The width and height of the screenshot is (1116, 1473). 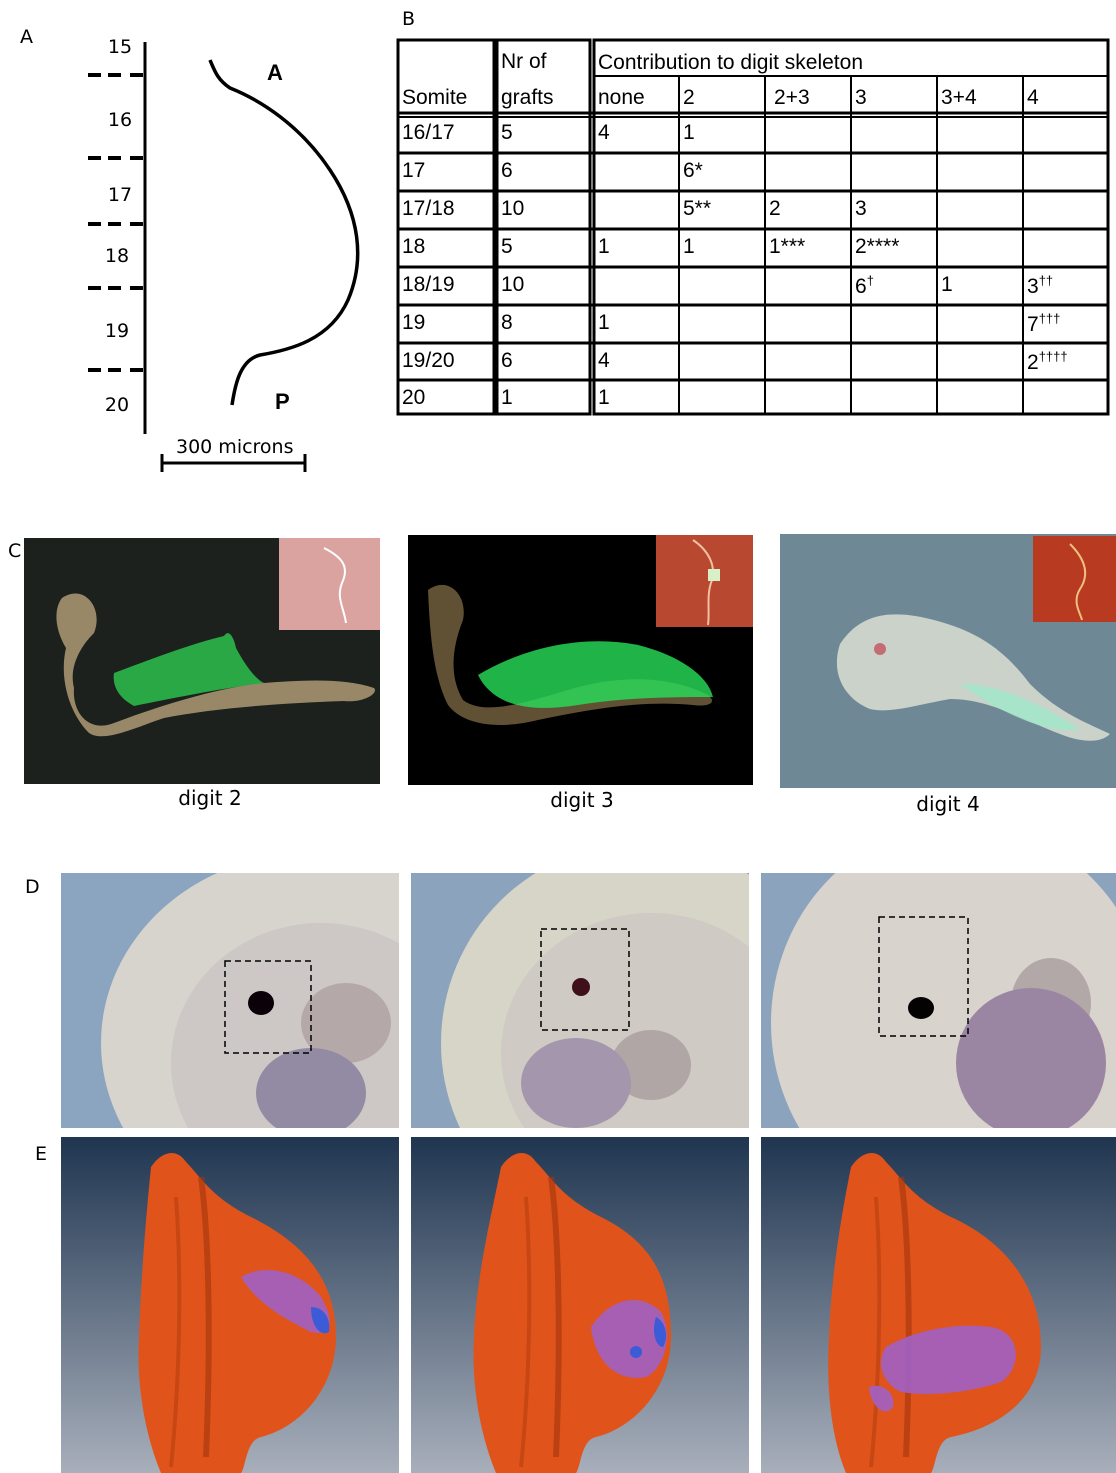 What do you see at coordinates (1033, 324) in the screenshot?
I see `contribution-value: 7` at bounding box center [1033, 324].